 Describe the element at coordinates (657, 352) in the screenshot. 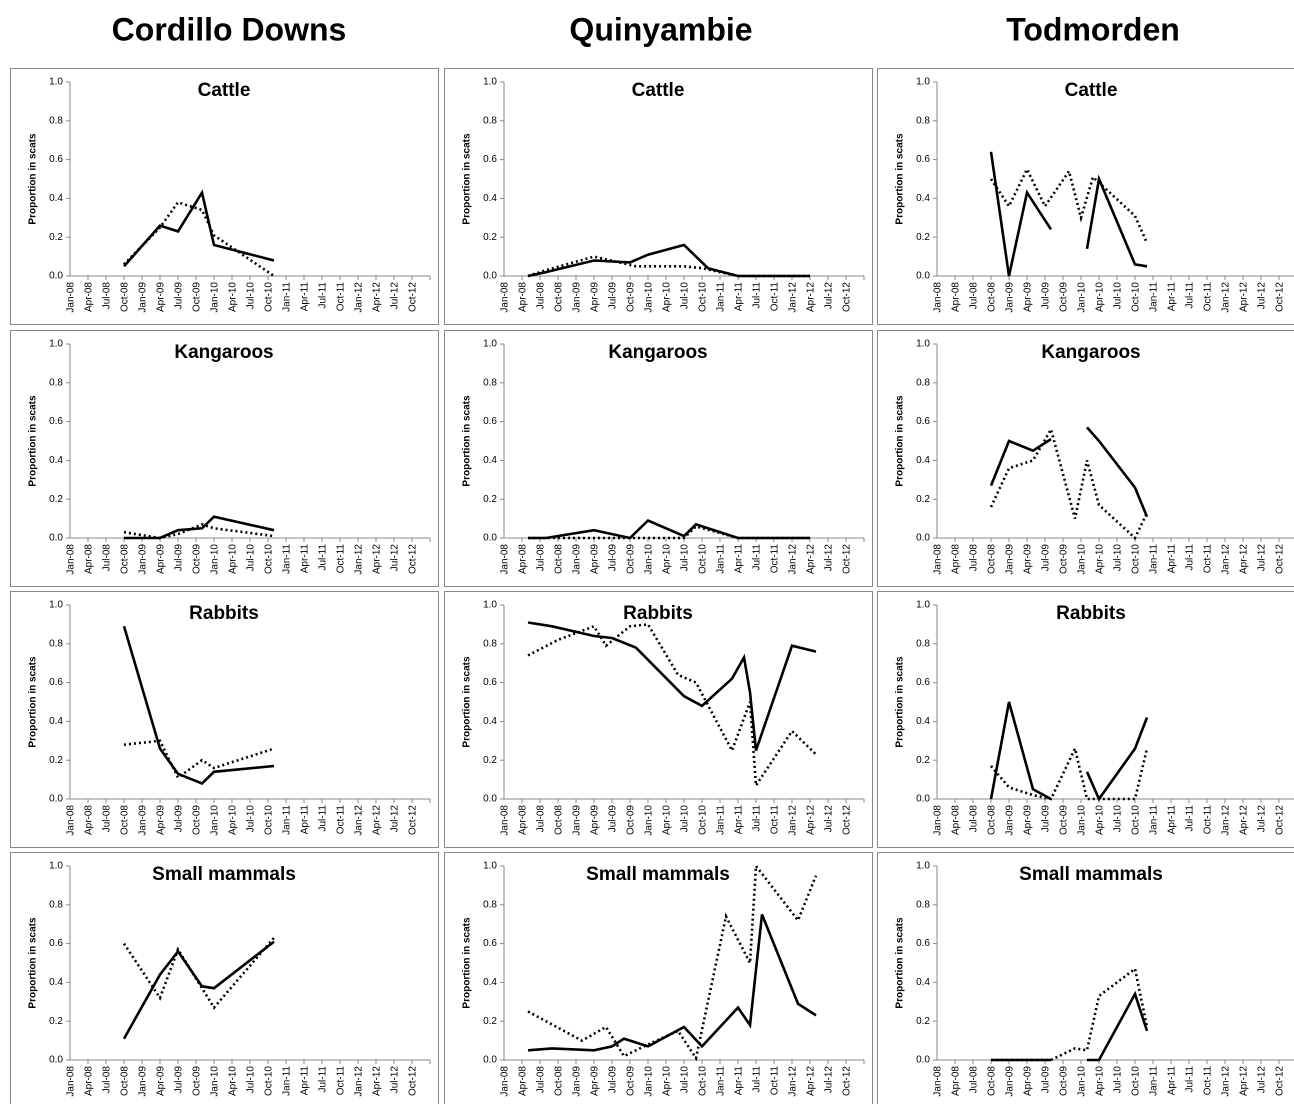

I see `panel-title: Kangaroos` at that location.